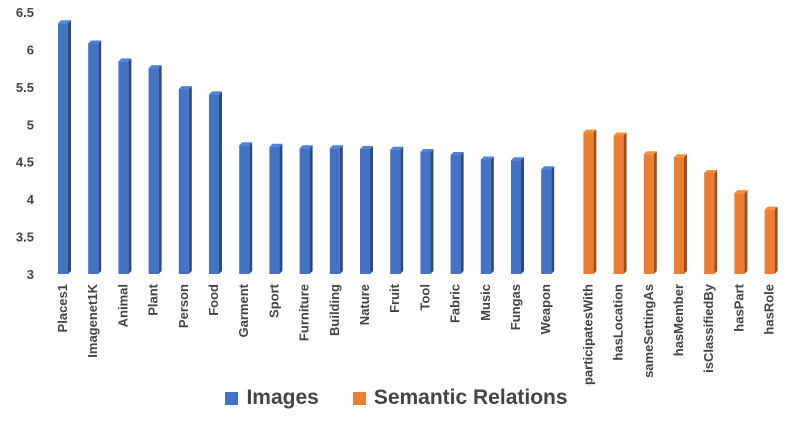  Describe the element at coordinates (243, 310) in the screenshot. I see `x-tick-label: Garment` at that location.